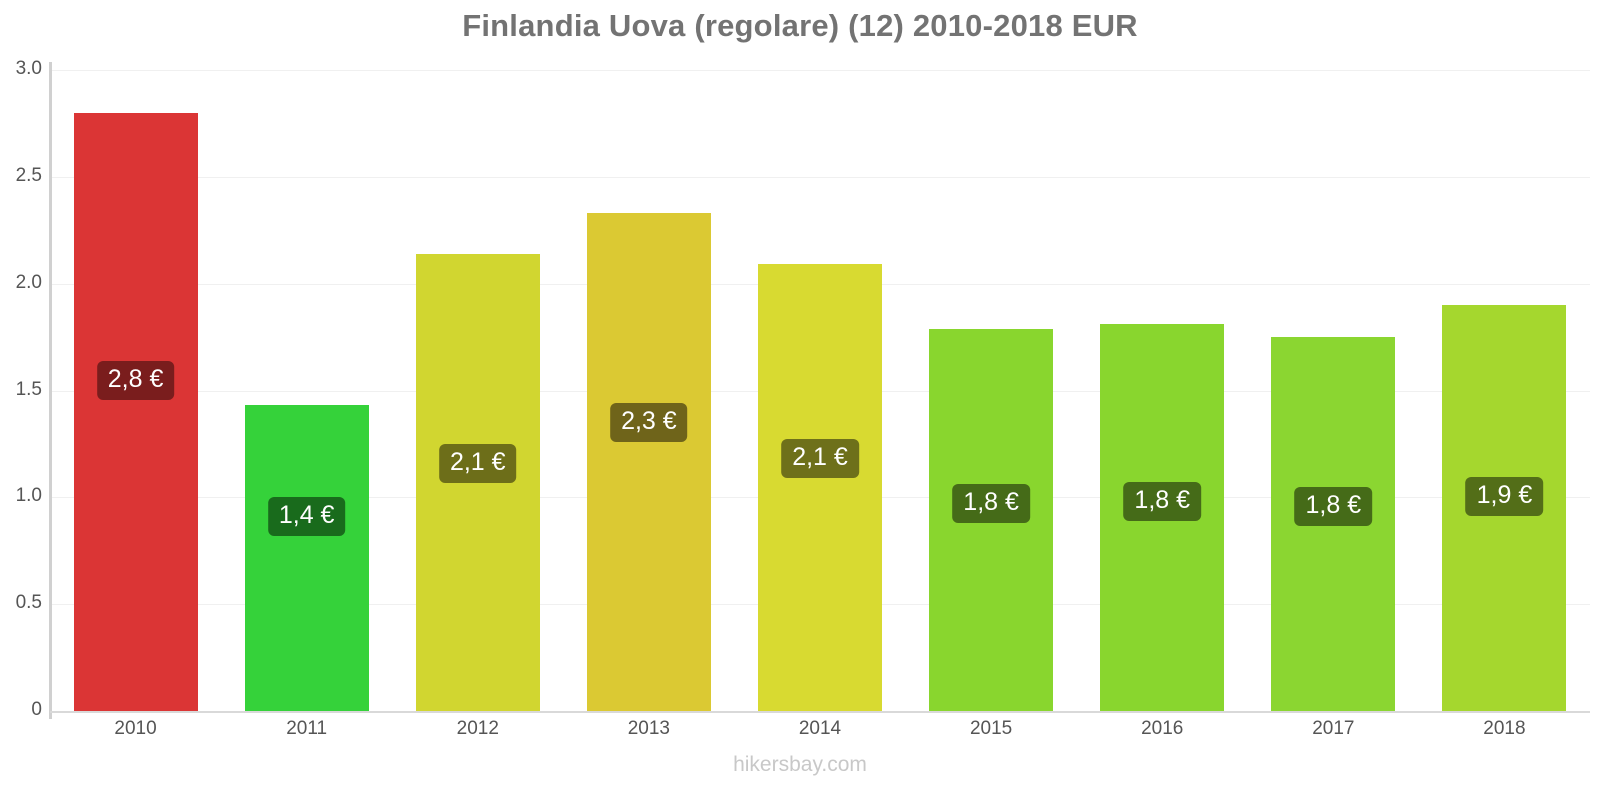 Image resolution: width=1600 pixels, height=800 pixels. I want to click on x-axis-spine, so click(820, 712).